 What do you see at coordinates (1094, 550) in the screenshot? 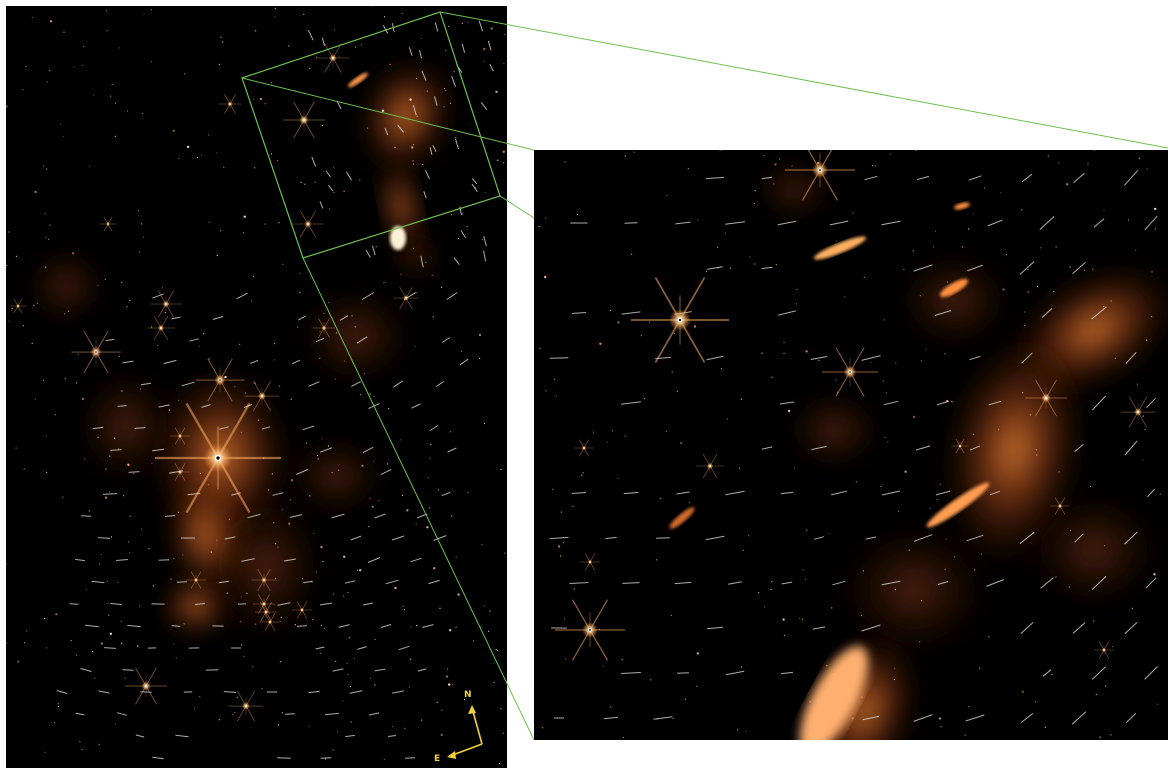
I see `nebula-cloud` at bounding box center [1094, 550].